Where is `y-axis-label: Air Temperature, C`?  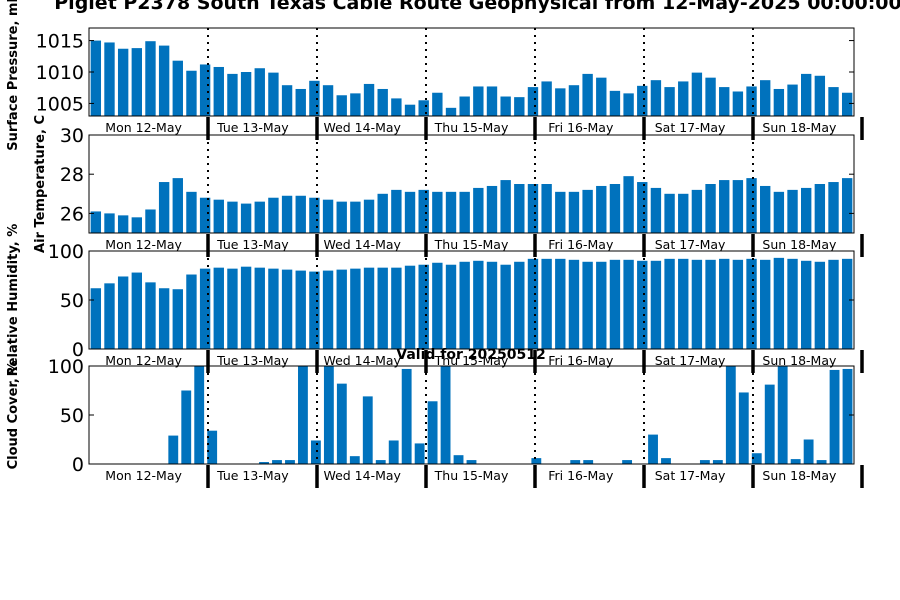 y-axis-label: Air Temperature, C is located at coordinates (40, 184).